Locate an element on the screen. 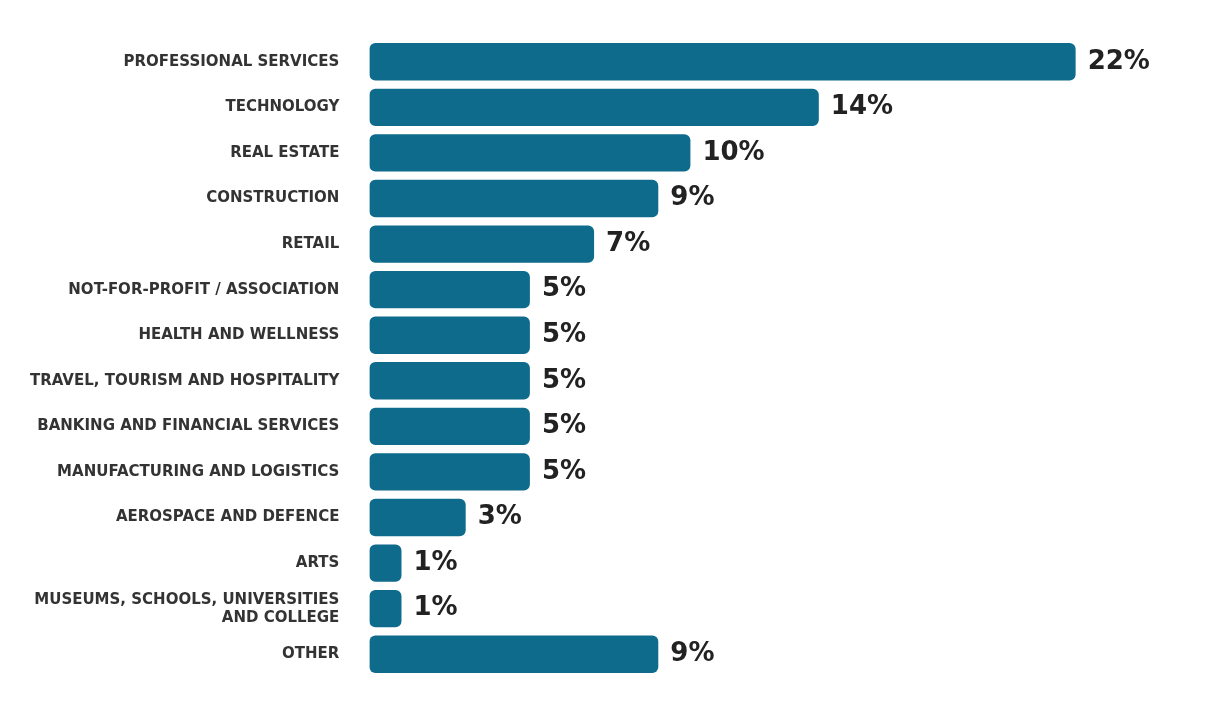 Image resolution: width=1216 pixels, height=711 pixels. y-tick-label: MANUFACTURING AND LOGISTICS is located at coordinates (198, 470).